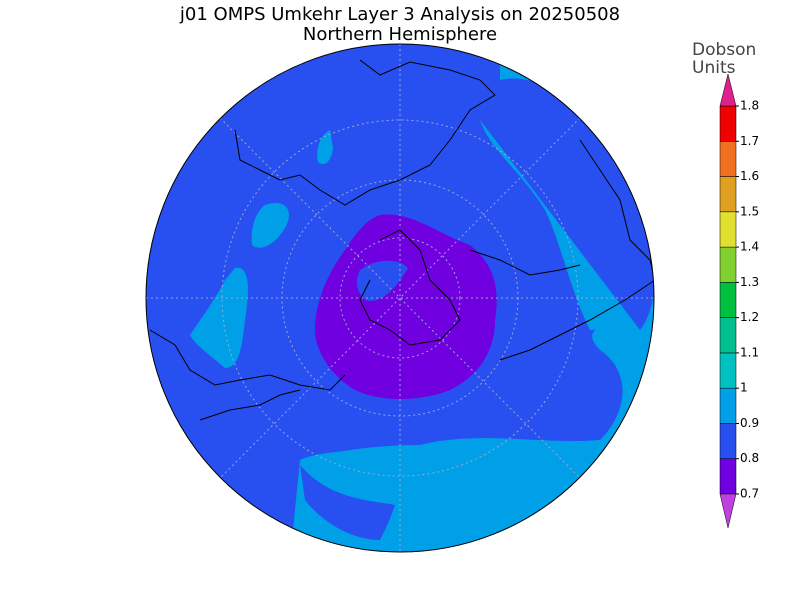  What do you see at coordinates (744, 388) in the screenshot?
I see `colorbar-tick-label: 1` at bounding box center [744, 388].